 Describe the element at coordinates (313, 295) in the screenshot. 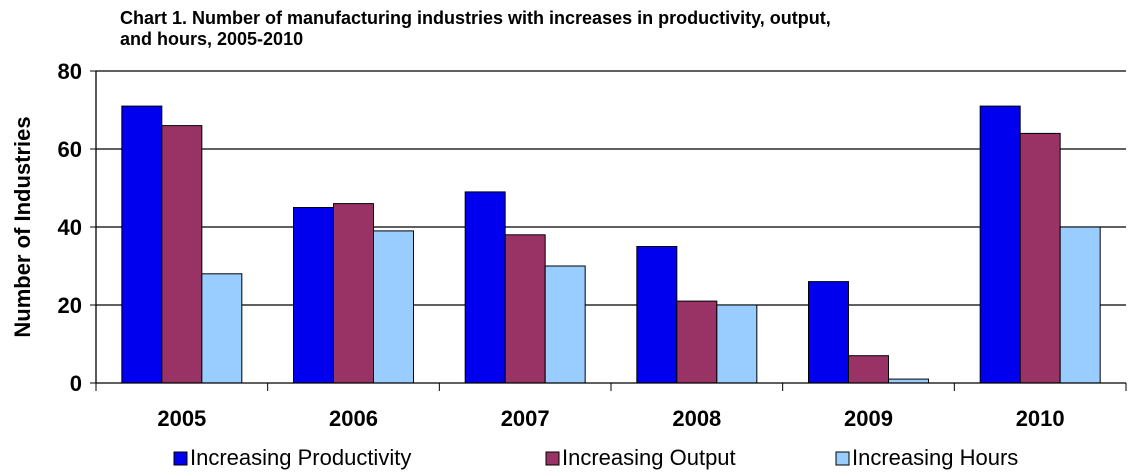

I see `bar-increasing-productivity-2006` at that location.